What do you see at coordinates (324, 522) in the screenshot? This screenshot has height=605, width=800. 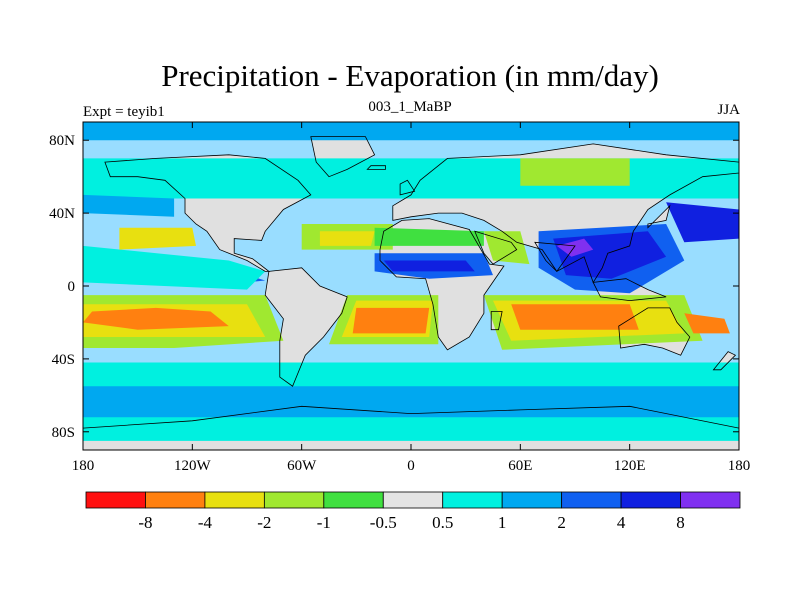 I see `colorbar-label: -1` at bounding box center [324, 522].